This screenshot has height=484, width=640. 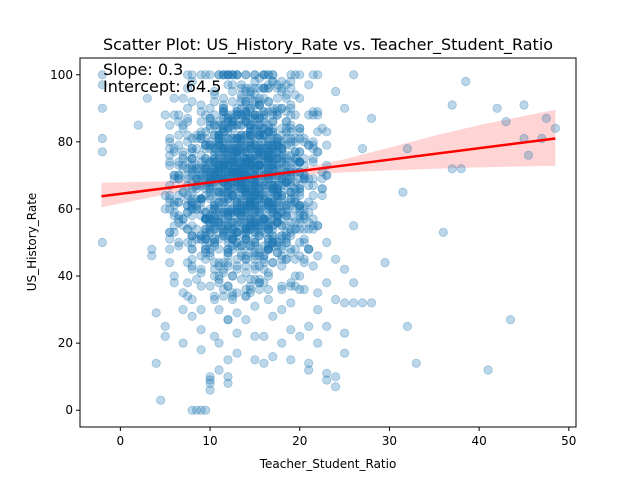 I want to click on x-tick-label: 40, so click(x=478, y=441).